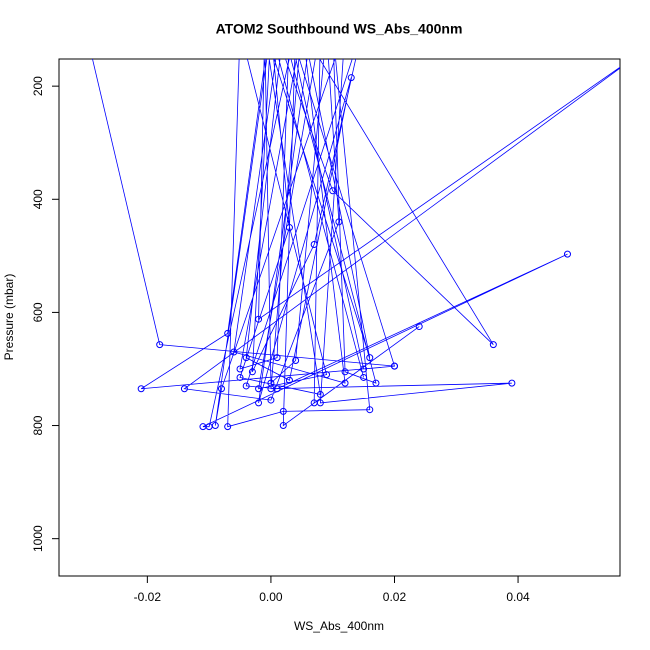 The image size is (650, 650). Describe the element at coordinates (9, 317) in the screenshot. I see `y-axis-label: Pressure (mbar)` at that location.